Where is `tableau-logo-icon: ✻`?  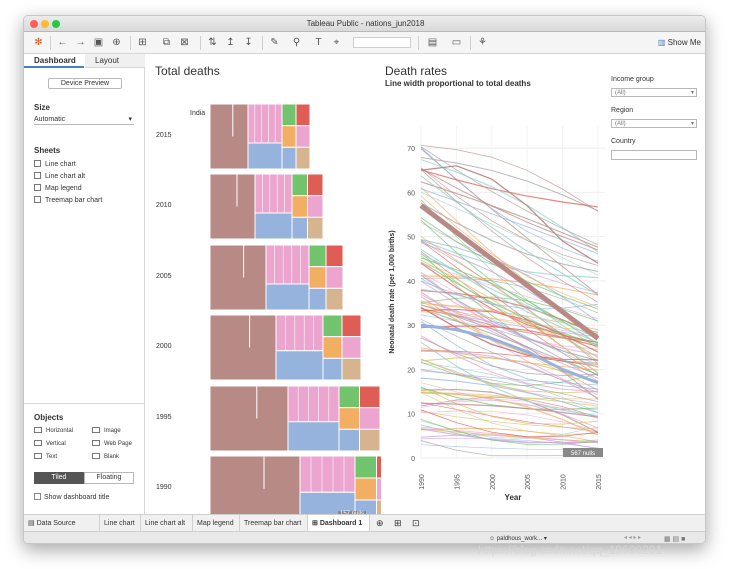
tableau-logo-icon: ✻ is located at coordinates (38, 42).